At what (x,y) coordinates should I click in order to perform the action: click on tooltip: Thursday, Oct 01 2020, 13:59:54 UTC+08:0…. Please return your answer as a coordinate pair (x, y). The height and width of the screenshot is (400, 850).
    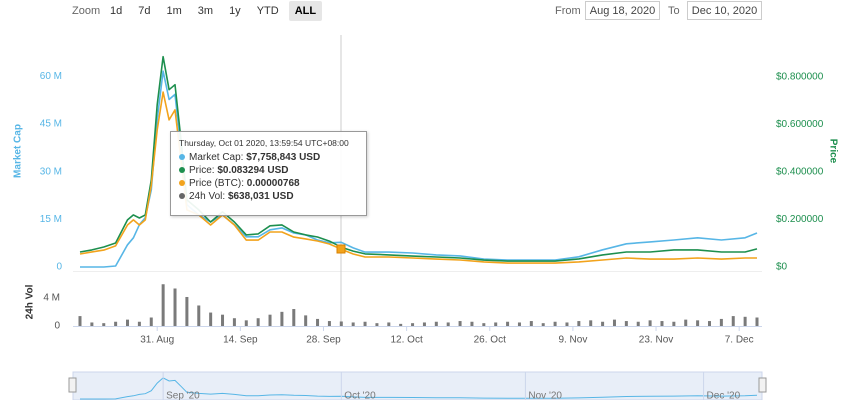
    Looking at the image, I should click on (268, 173).